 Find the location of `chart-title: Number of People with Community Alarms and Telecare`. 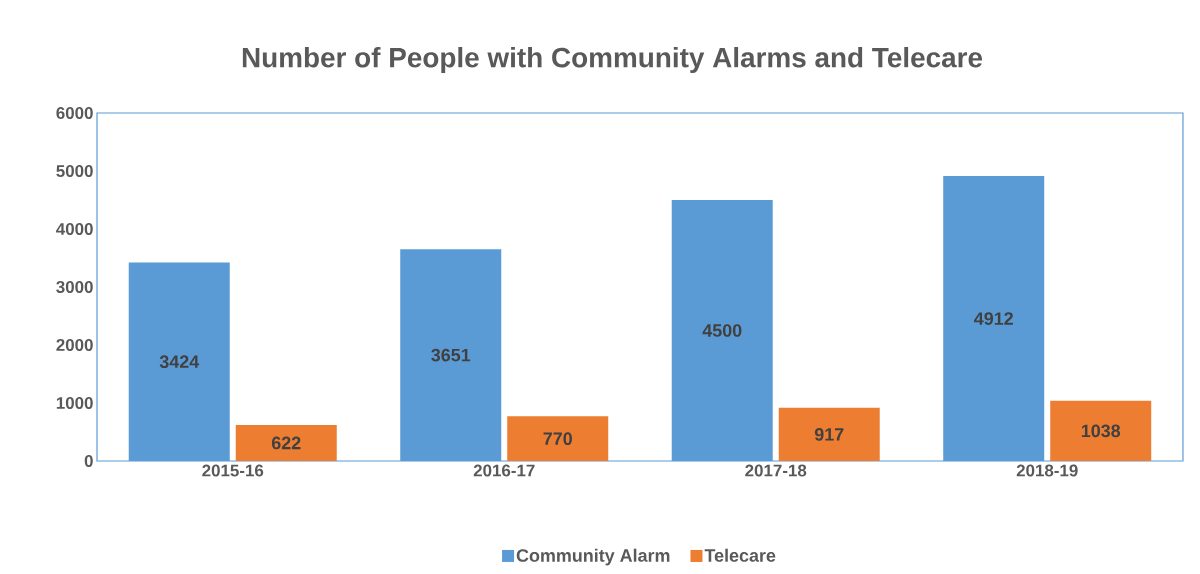

chart-title: Number of People with Community Alarms and Telecare is located at coordinates (612, 60).